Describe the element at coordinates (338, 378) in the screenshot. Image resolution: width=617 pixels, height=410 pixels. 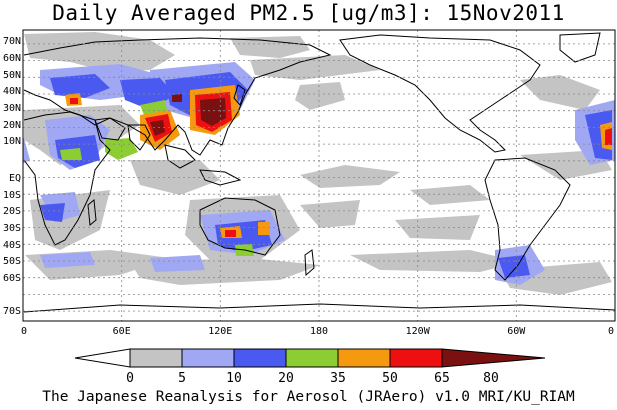
I see `colorbar-tick: 35` at that location.